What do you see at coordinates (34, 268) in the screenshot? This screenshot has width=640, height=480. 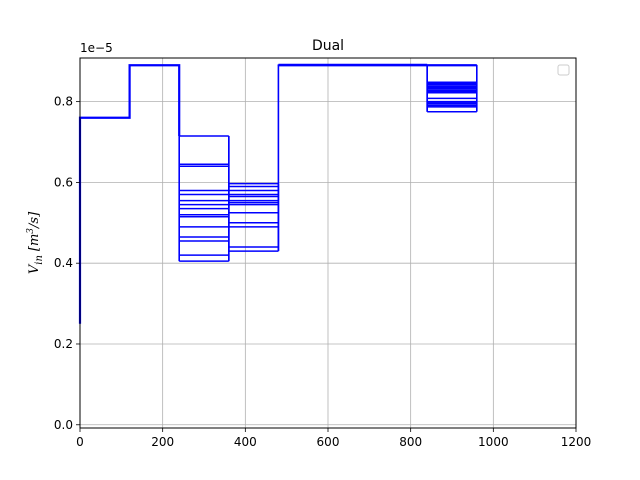 I see `y-label-base: V` at bounding box center [34, 268].